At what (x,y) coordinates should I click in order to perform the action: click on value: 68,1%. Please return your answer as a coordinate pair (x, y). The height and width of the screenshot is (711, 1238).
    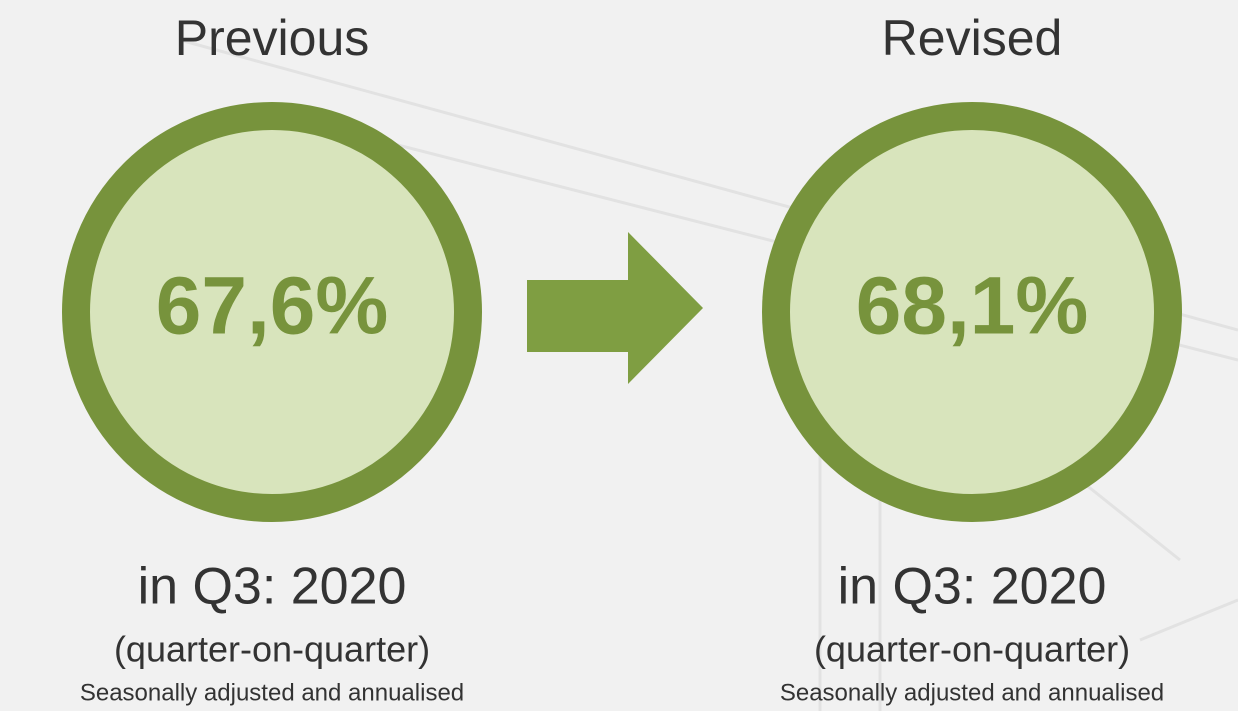
    Looking at the image, I should click on (972, 306).